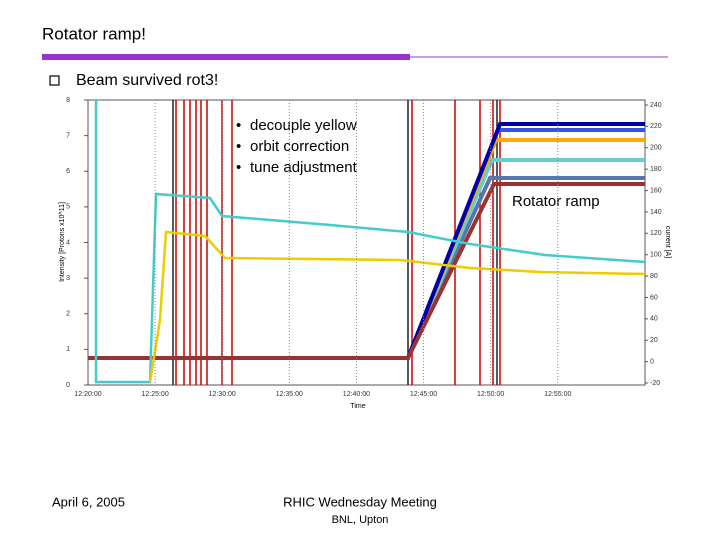 Image resolution: width=720 pixels, height=545 pixels. Describe the element at coordinates (68, 207) in the screenshot. I see `y-tick-label: 5` at that location.